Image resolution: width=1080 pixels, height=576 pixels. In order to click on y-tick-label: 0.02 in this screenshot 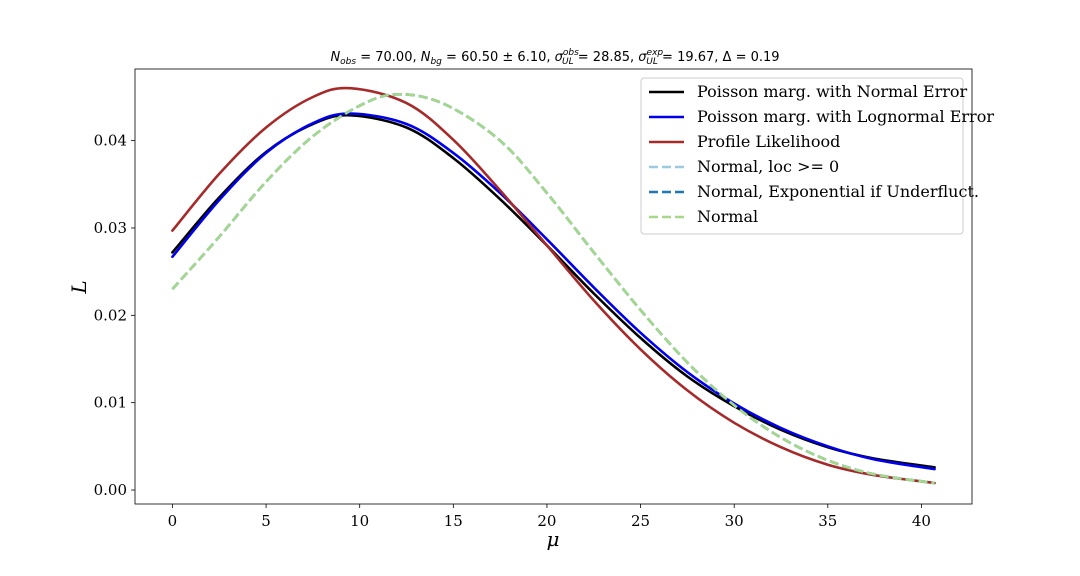, I will do `click(110, 315)`.